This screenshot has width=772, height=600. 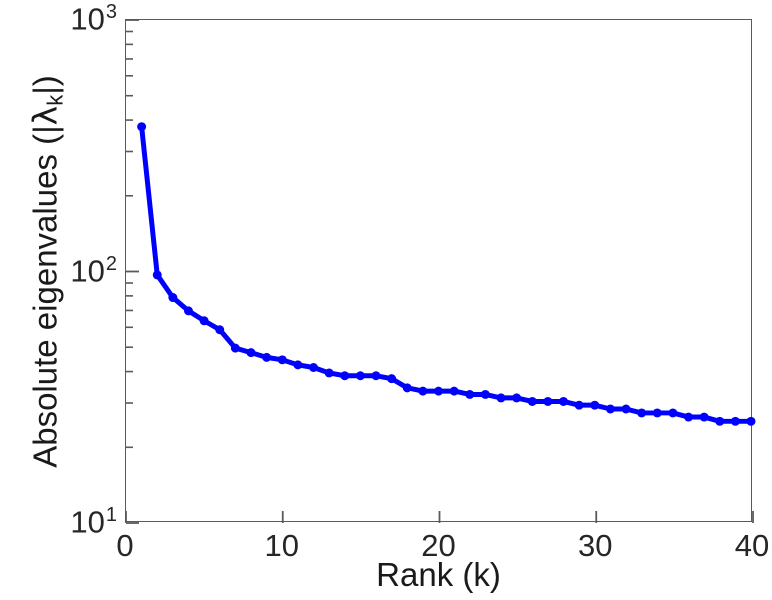 What do you see at coordinates (132, 271) in the screenshot?
I see `y-tick-marks` at bounding box center [132, 271].